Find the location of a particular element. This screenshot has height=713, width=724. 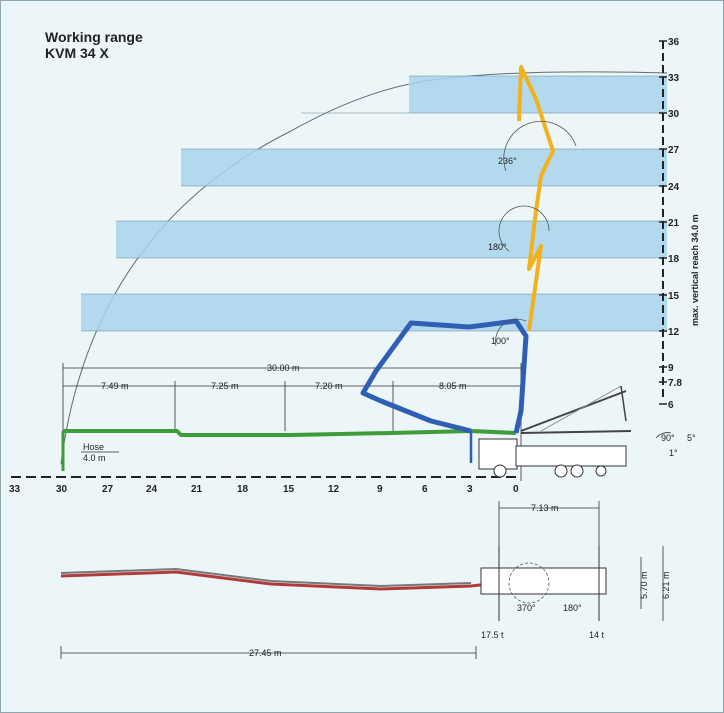

bottom-tick-9: 9 is located at coordinates (380, 489).